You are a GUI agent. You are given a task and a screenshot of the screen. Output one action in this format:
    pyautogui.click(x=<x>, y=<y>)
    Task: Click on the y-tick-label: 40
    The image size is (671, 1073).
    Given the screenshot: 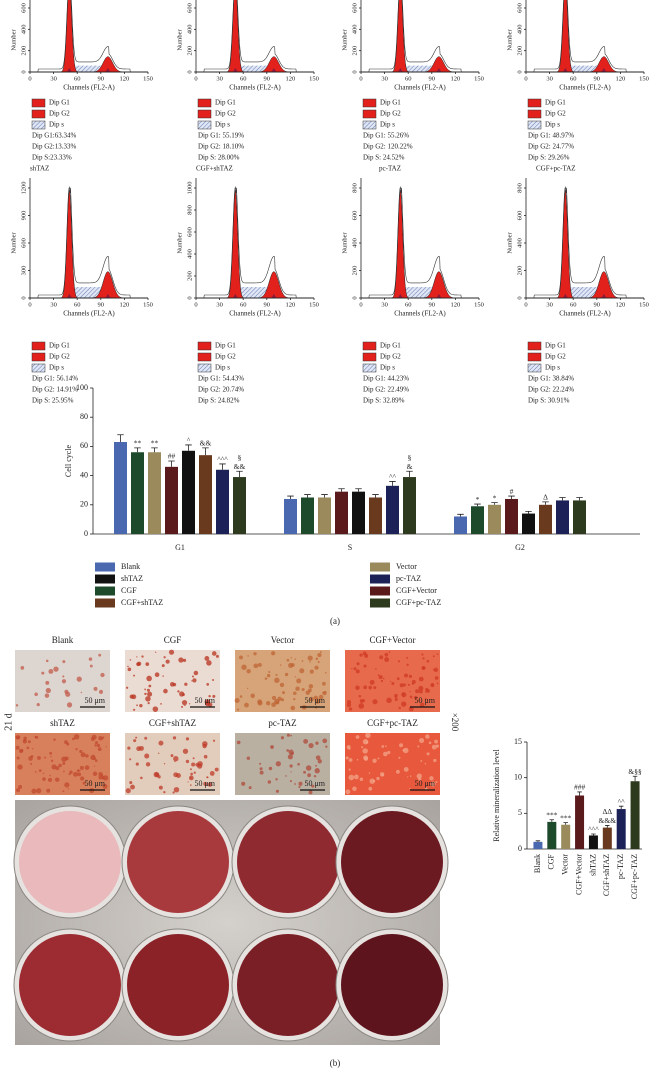 What is the action you would take?
    pyautogui.click(x=84, y=474)
    